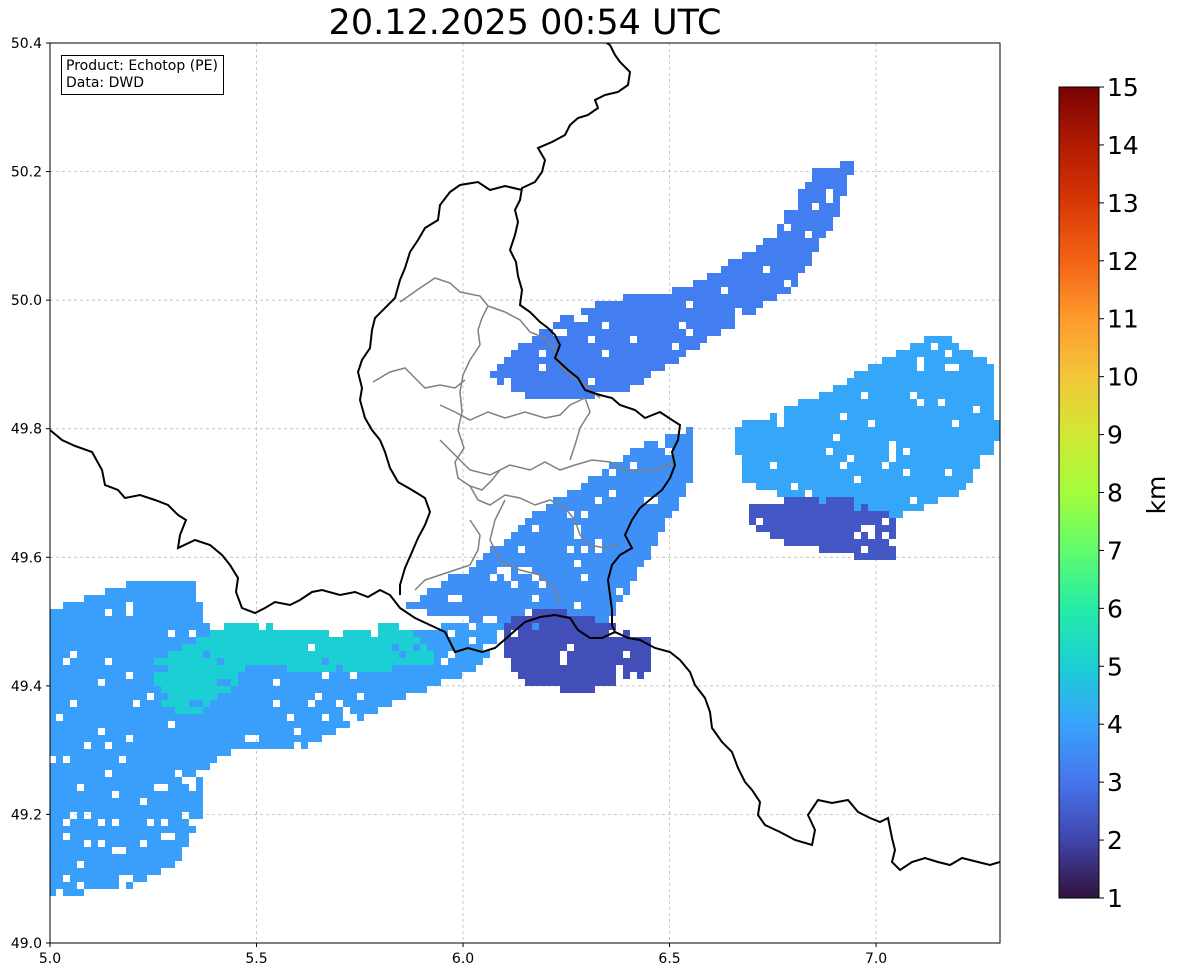  I want to click on echo-region-central-southwest-core, so click(294, 668).